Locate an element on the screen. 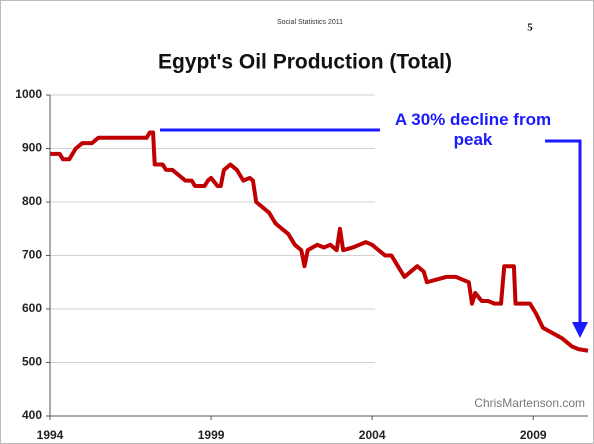 This screenshot has height=444, width=594. annotation-arrow is located at coordinates (563, 232).